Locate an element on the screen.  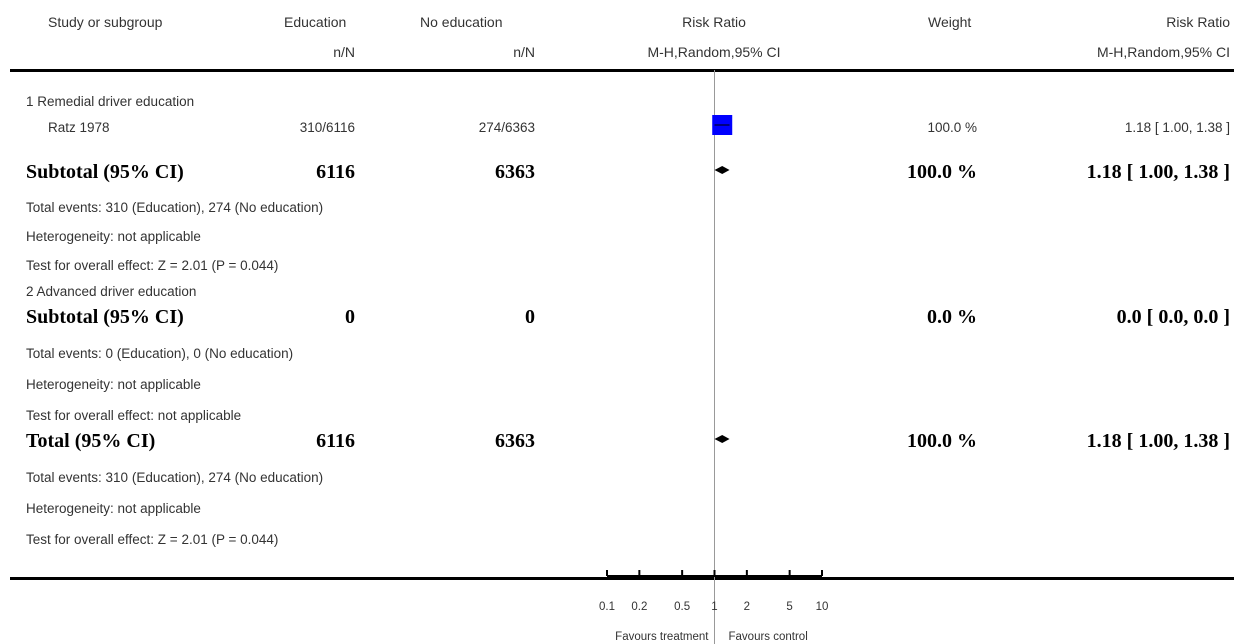
study-weight-box is located at coordinates (722, 125).